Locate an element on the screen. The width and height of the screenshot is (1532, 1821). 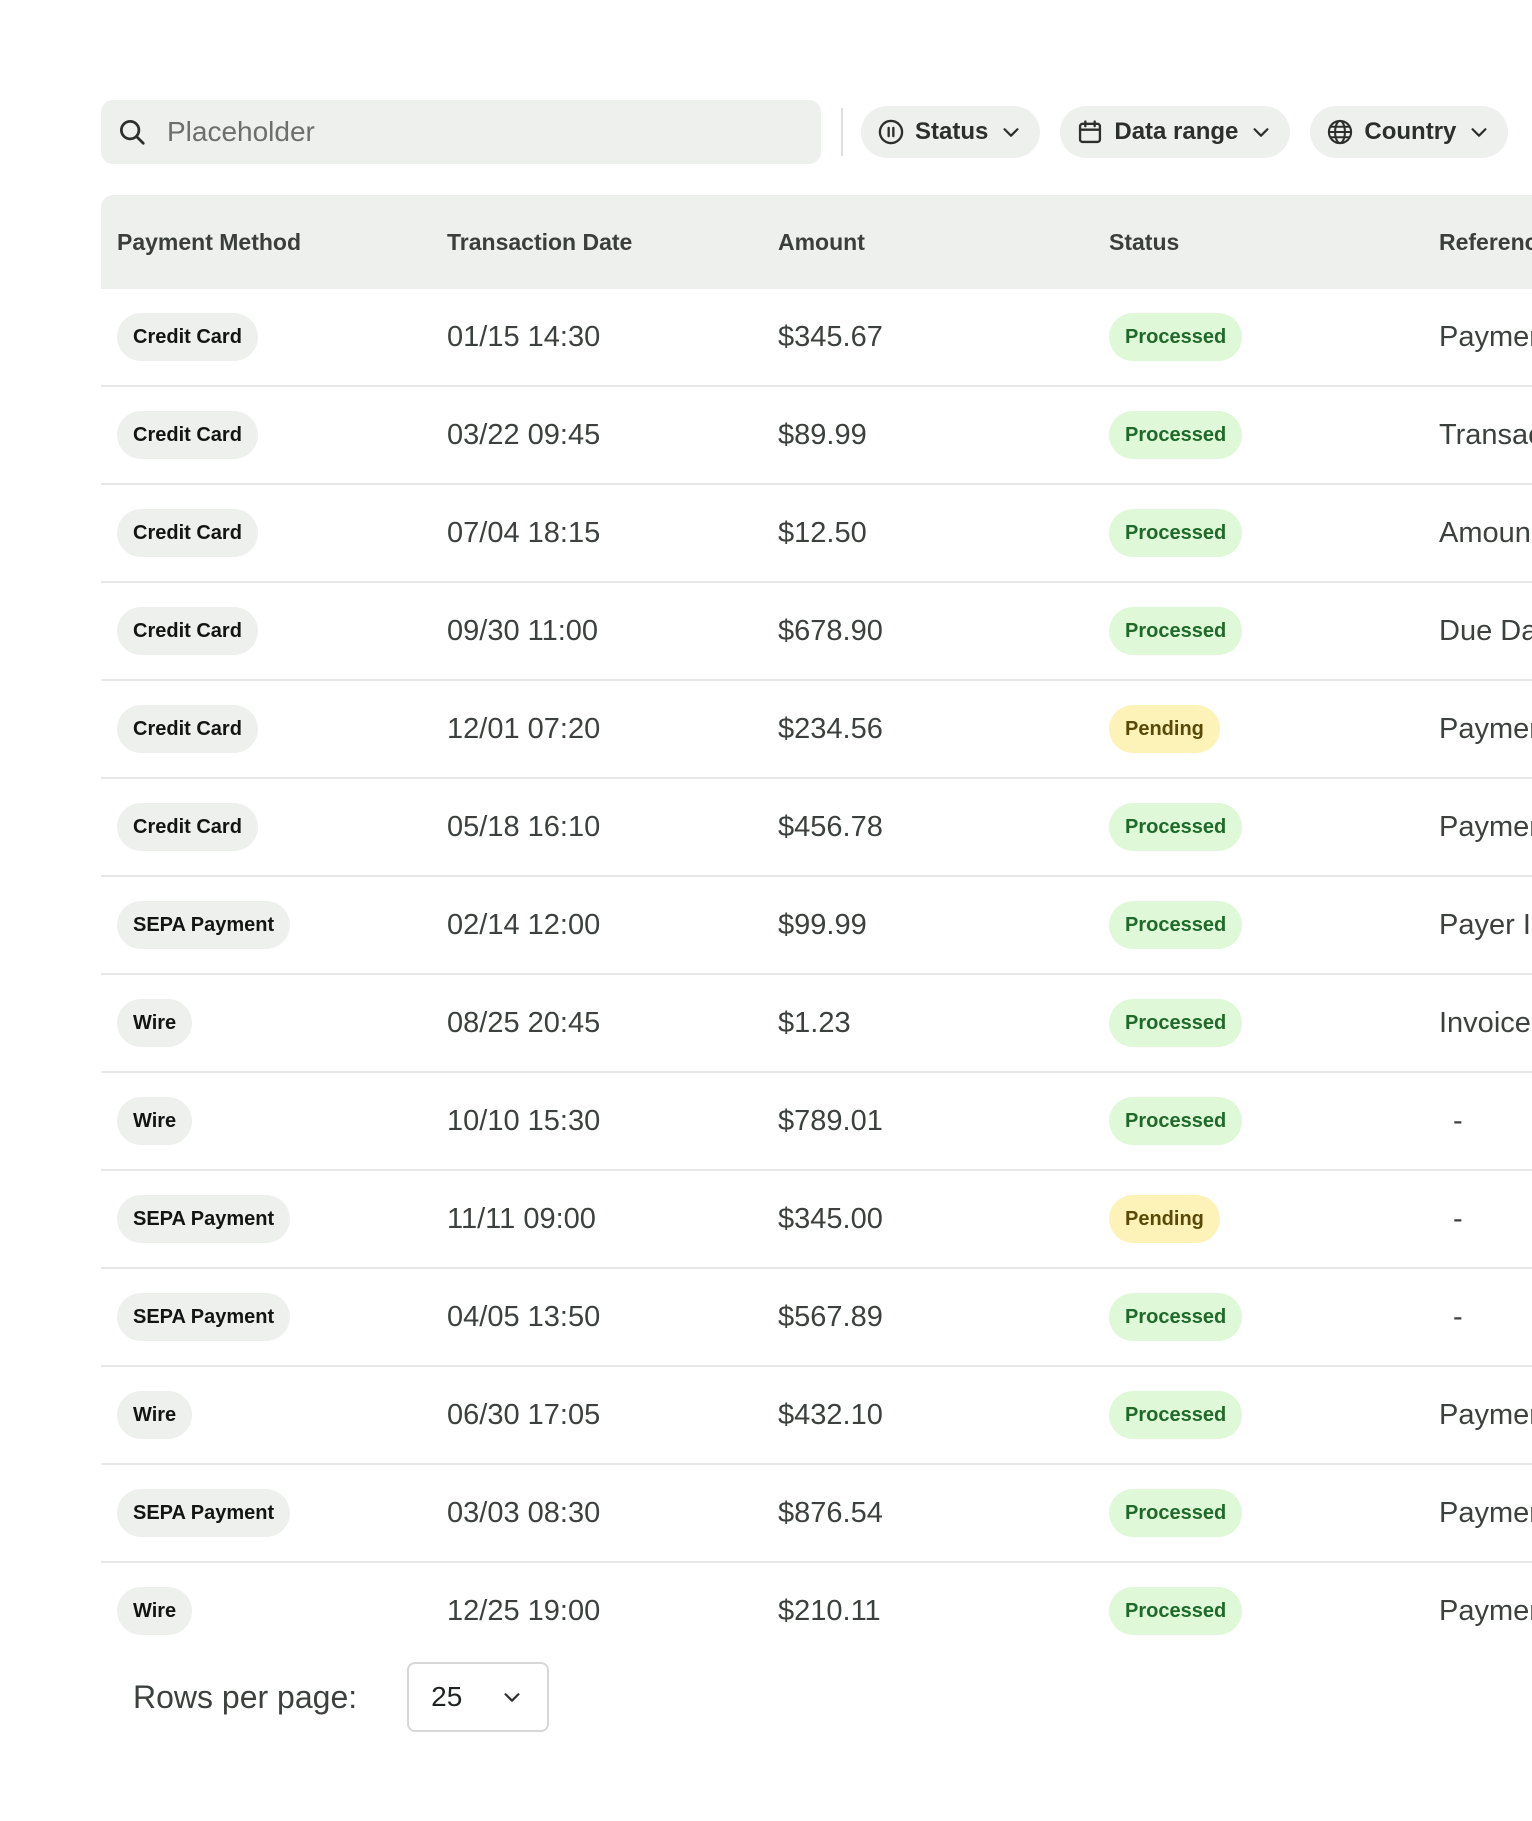
column-header-transaction-date: Transaction Date is located at coordinates (540, 242).